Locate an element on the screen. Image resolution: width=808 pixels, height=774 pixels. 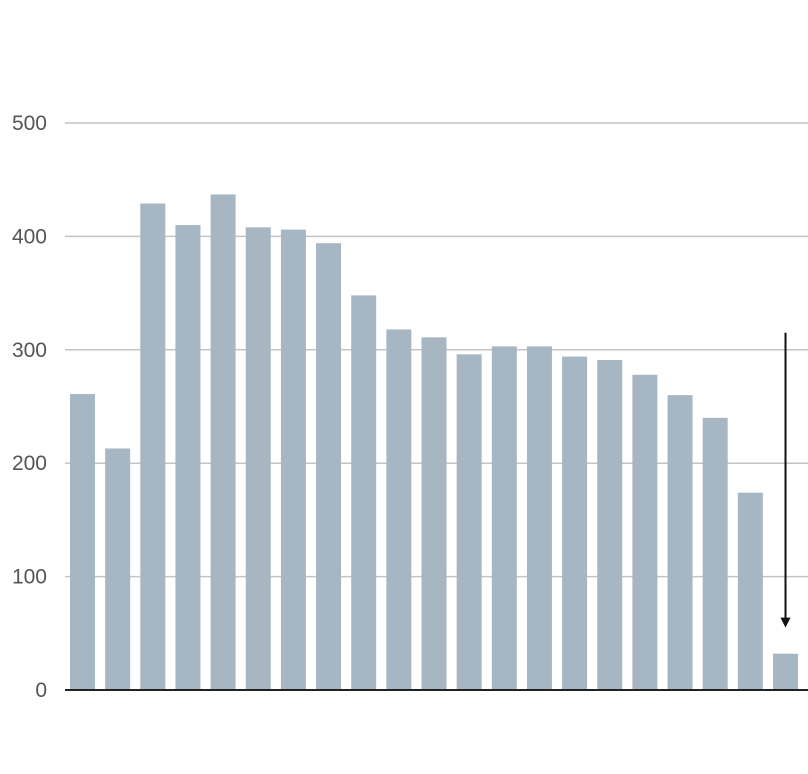
arrow-head-icon is located at coordinates (785, 622).